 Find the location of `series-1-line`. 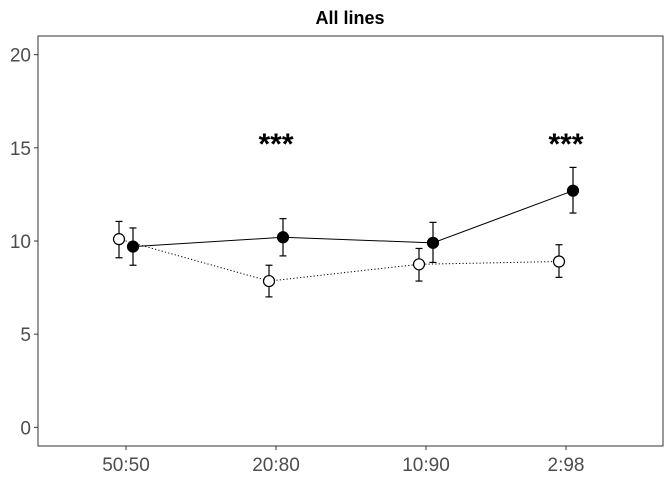

series-1-line is located at coordinates (339, 260).